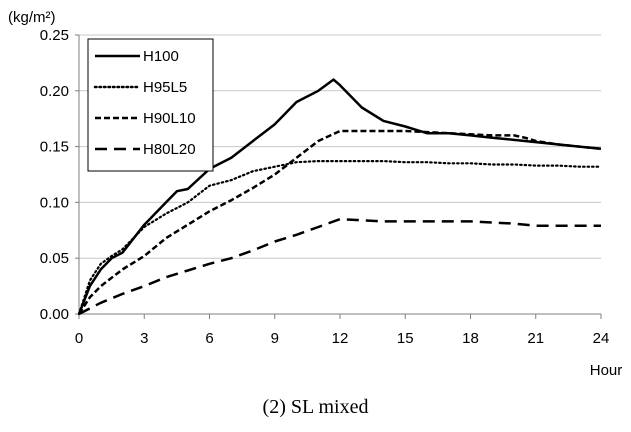 The image size is (631, 432). Describe the element at coordinates (165, 87) in the screenshot. I see `legend-label: H95L5` at that location.